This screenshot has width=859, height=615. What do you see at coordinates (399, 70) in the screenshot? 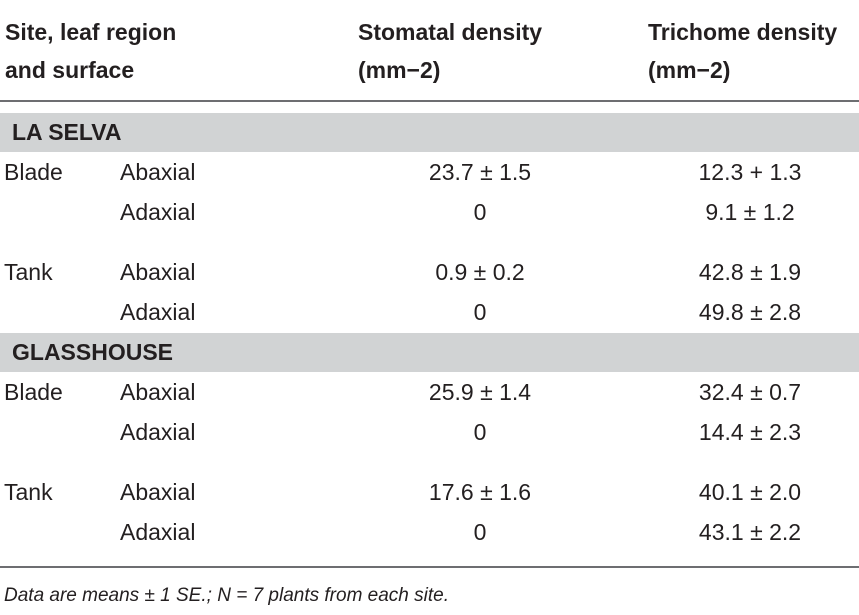
I see `header-col2-line2: (mm−2)` at bounding box center [399, 70].